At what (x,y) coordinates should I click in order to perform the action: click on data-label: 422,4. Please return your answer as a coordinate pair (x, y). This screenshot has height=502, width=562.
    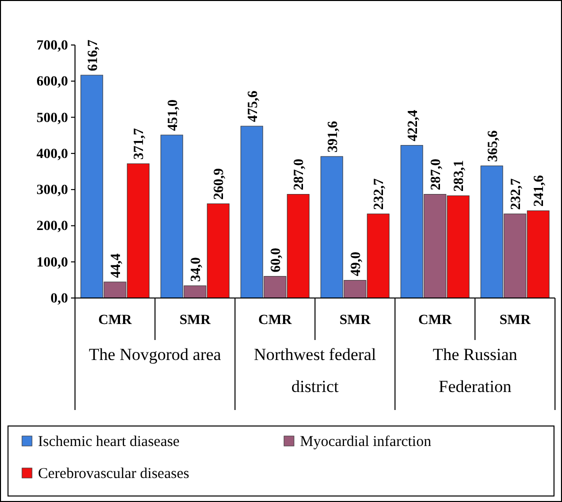
    Looking at the image, I should click on (413, 126).